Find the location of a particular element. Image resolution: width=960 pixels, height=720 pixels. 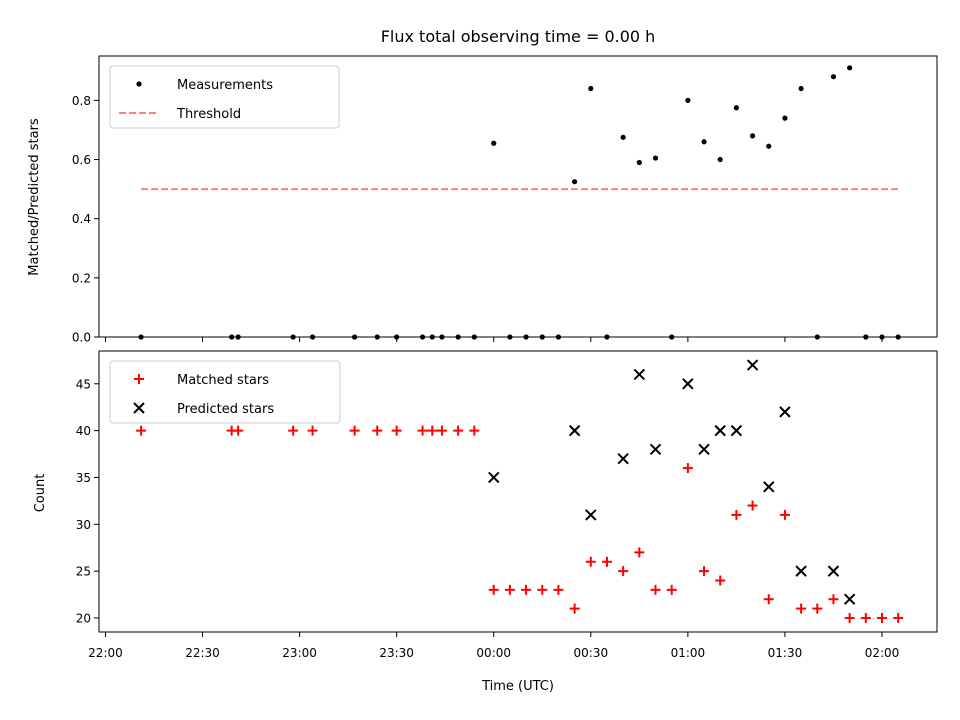

x-tick-label: 23:30 is located at coordinates (396, 653).